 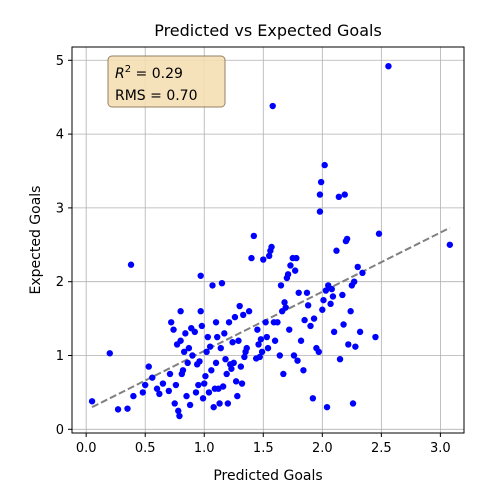 What do you see at coordinates (60, 61) in the screenshot?
I see `y-tick-label: 5` at bounding box center [60, 61].